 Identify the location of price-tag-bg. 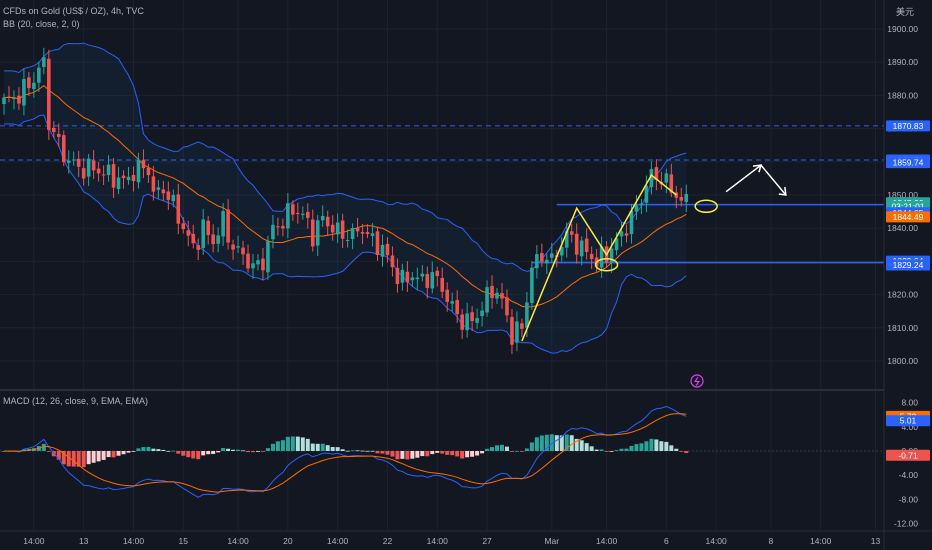
(908, 217).